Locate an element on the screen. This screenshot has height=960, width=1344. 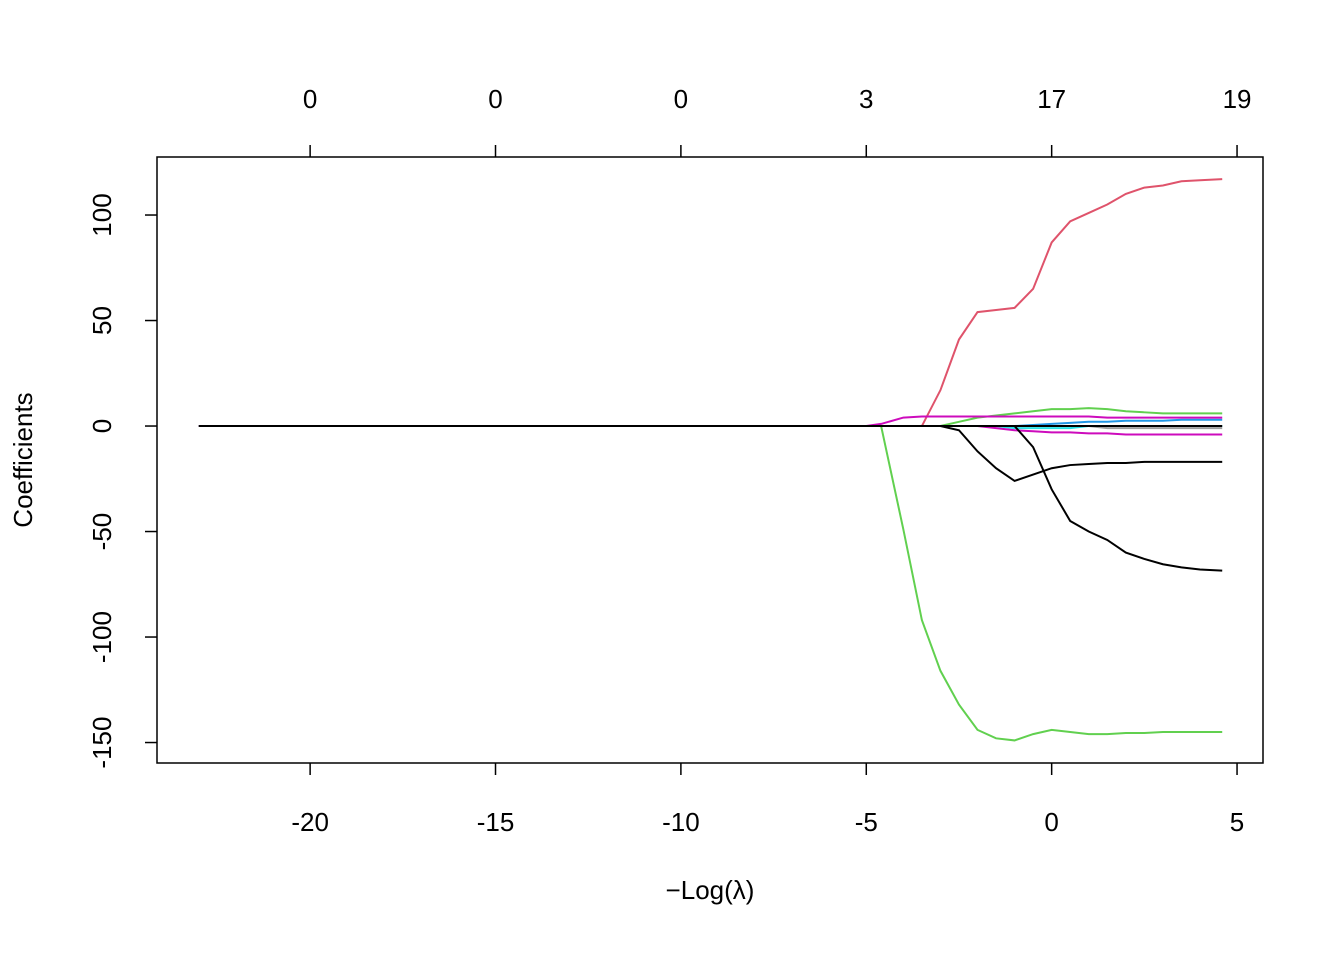
y-tick-label: -150 is located at coordinates (102, 743).